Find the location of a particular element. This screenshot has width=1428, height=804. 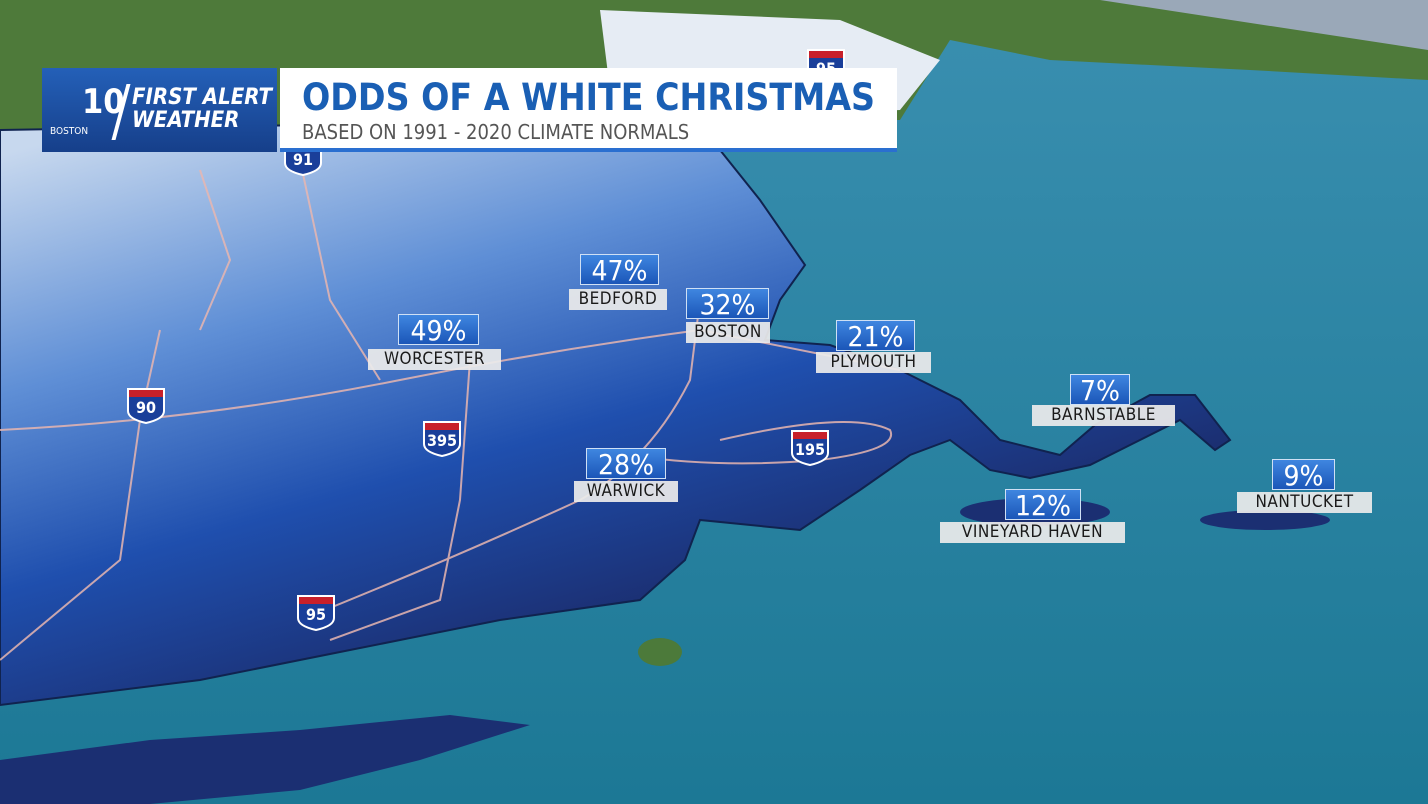

interstate-shield: 395 is located at coordinates (442, 439).